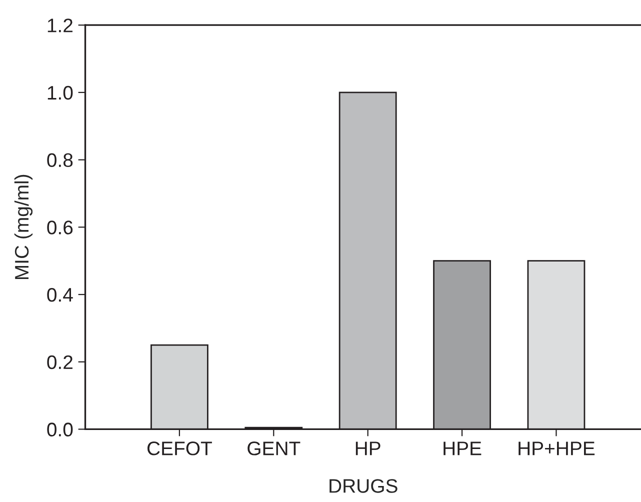 The height and width of the screenshot is (502, 641). Describe the element at coordinates (364, 486) in the screenshot. I see `x-axis-title: DRUGS` at that location.